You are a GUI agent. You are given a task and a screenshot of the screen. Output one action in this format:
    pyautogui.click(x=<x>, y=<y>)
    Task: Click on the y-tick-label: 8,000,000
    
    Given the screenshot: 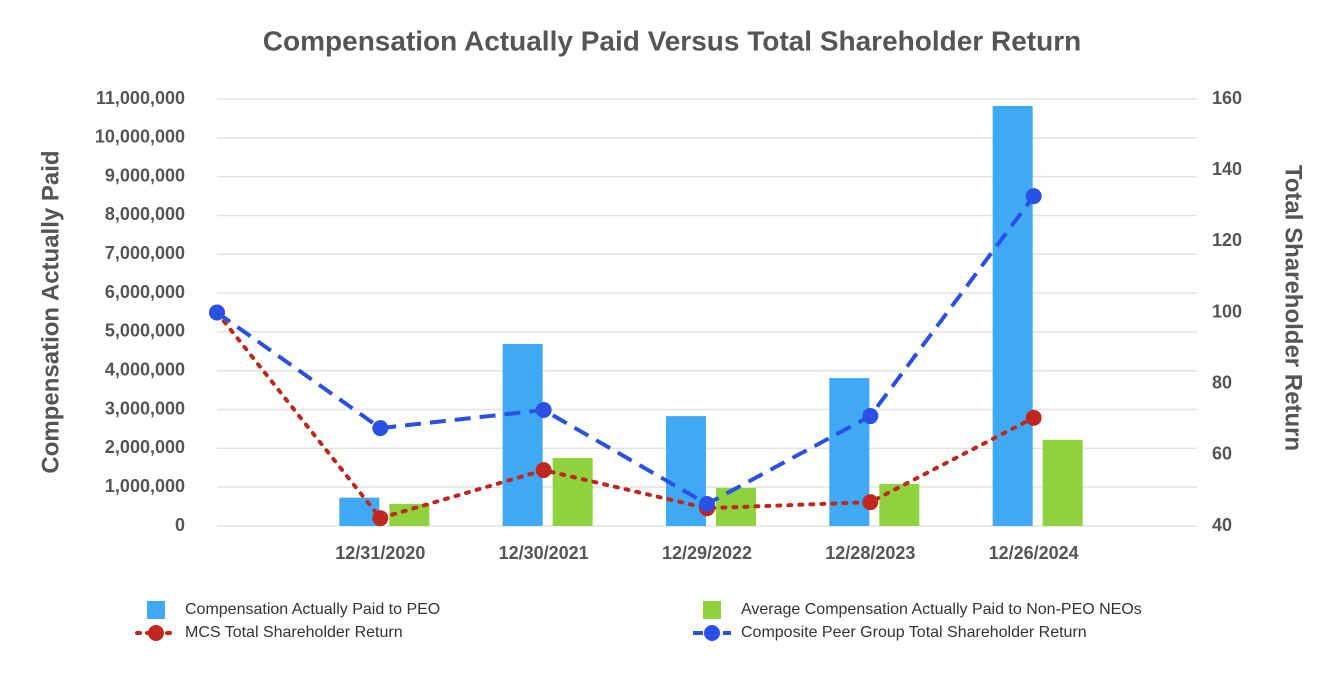 What is the action you would take?
    pyautogui.click(x=145, y=214)
    